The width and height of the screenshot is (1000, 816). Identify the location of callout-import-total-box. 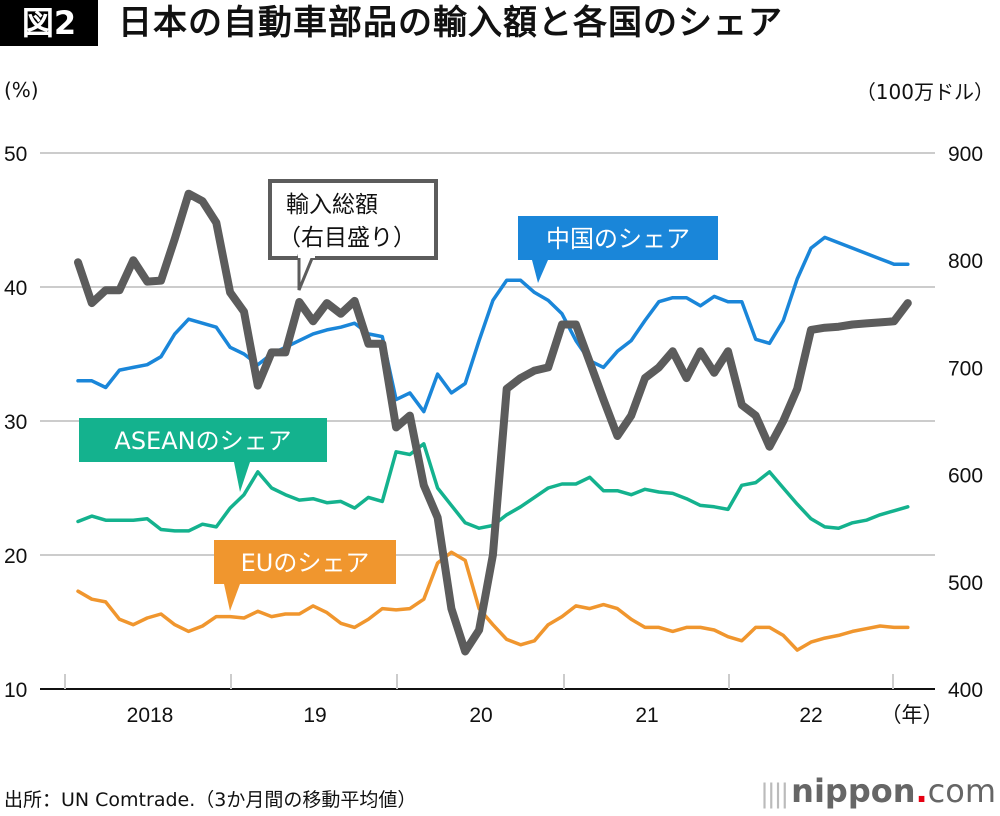
(353, 219).